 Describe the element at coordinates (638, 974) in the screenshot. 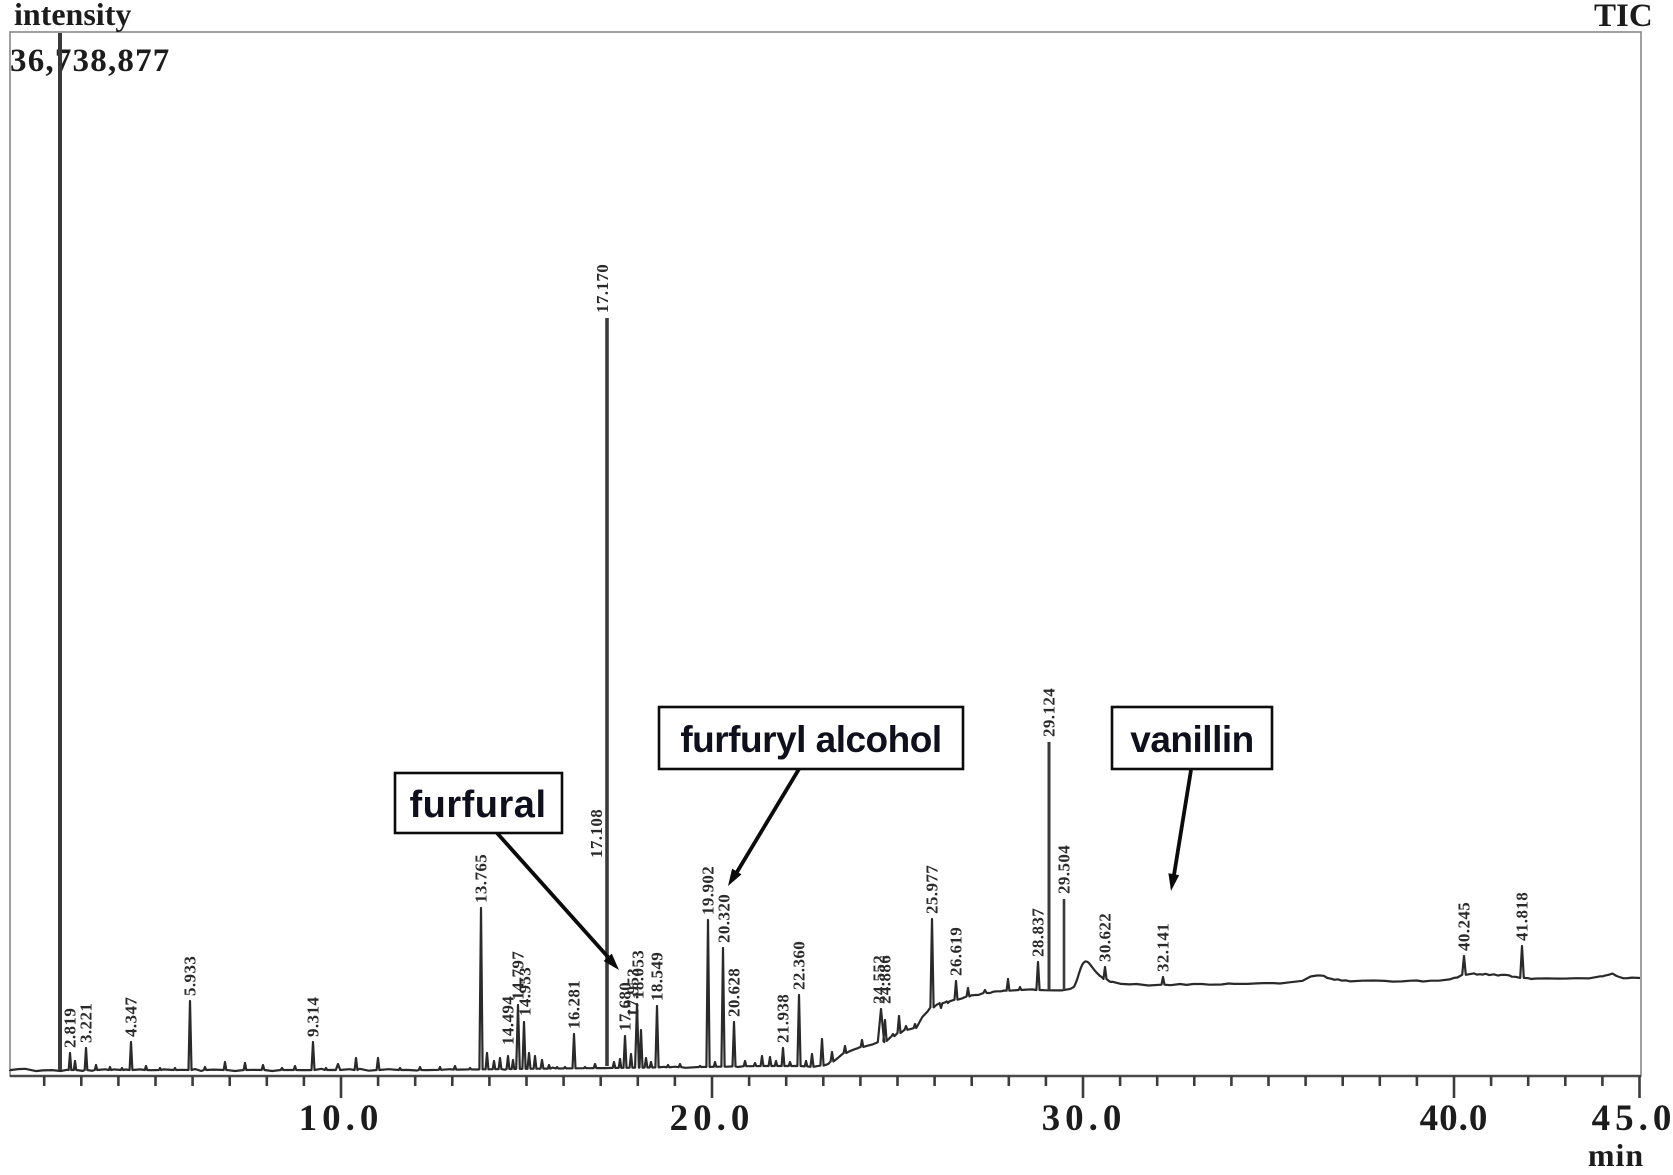

I see `svg-text: 18.053` at that location.